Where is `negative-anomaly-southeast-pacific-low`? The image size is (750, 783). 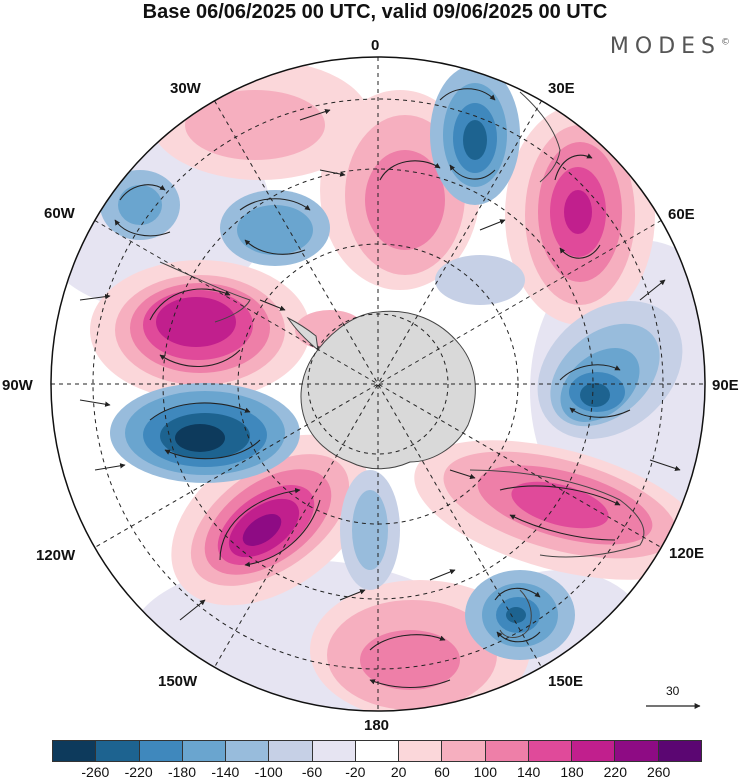 negative-anomaly-southeast-pacific-low is located at coordinates (205, 433).